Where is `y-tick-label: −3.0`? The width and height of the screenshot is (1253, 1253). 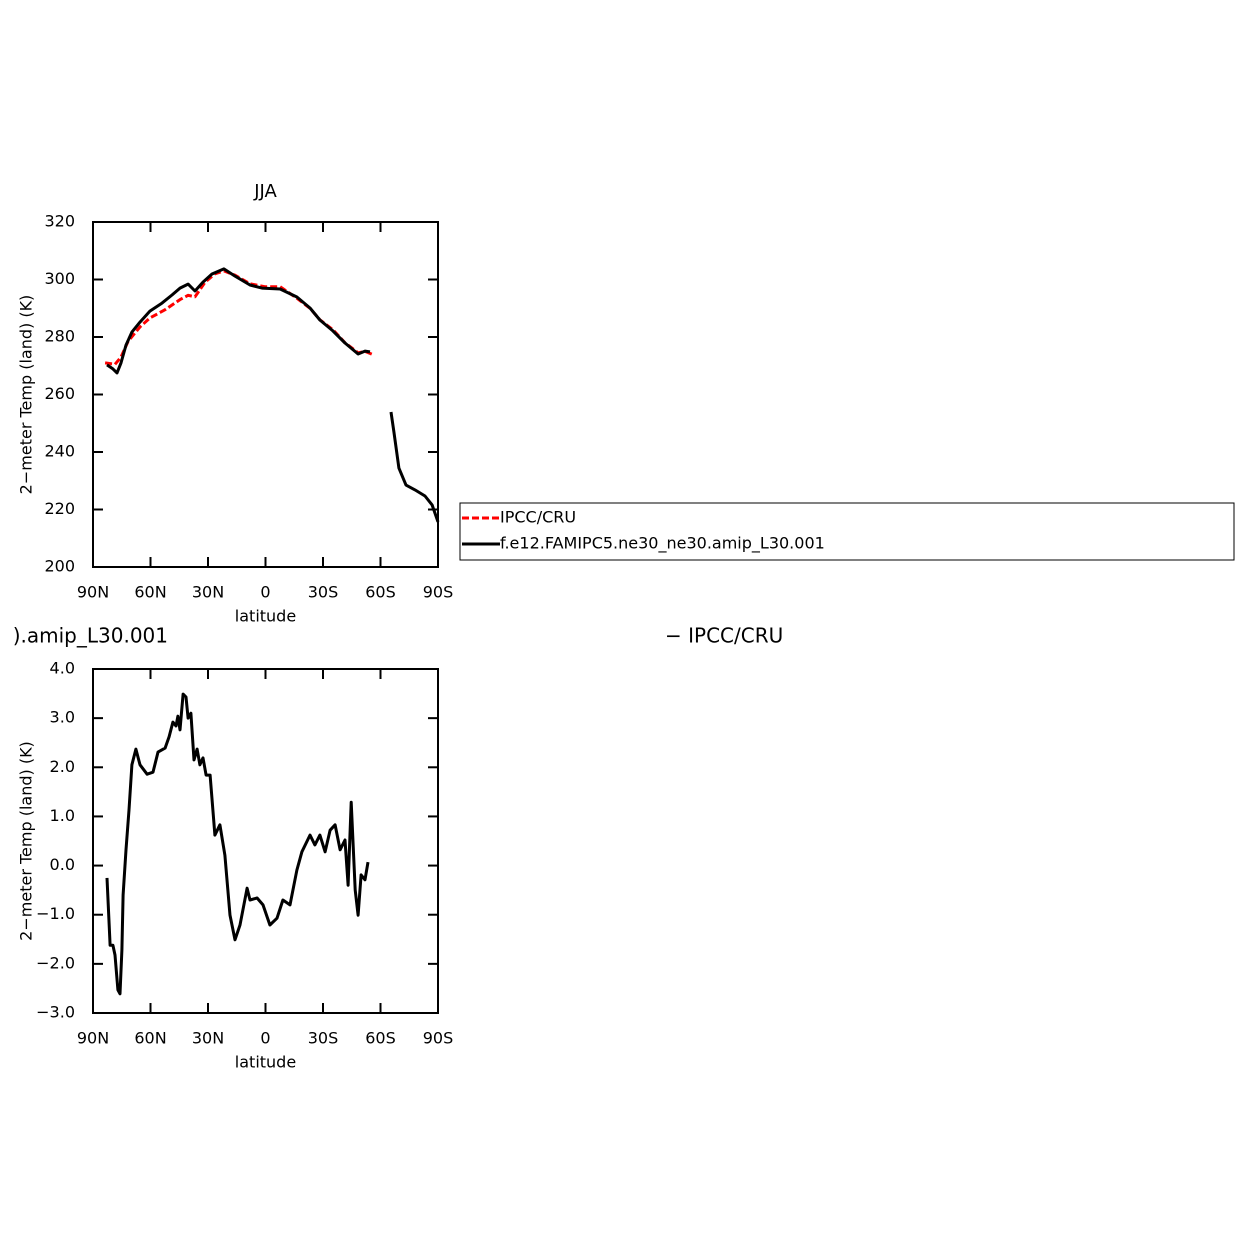
y-tick-label: −3.0 is located at coordinates (55, 1012).